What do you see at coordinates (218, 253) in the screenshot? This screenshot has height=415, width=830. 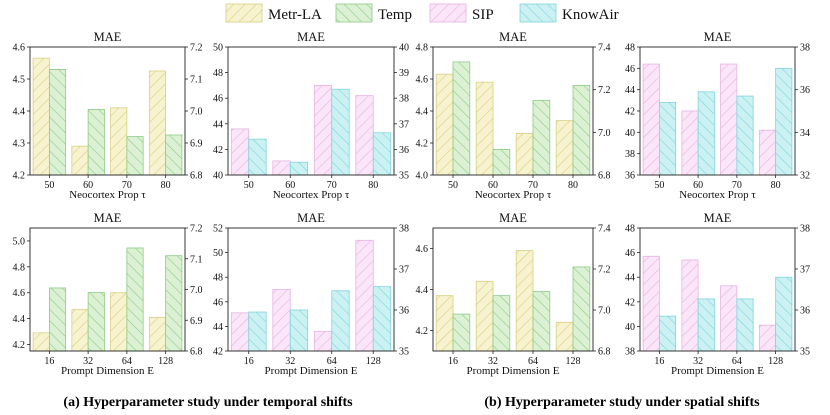 I see `left-tick-label: 50` at bounding box center [218, 253].